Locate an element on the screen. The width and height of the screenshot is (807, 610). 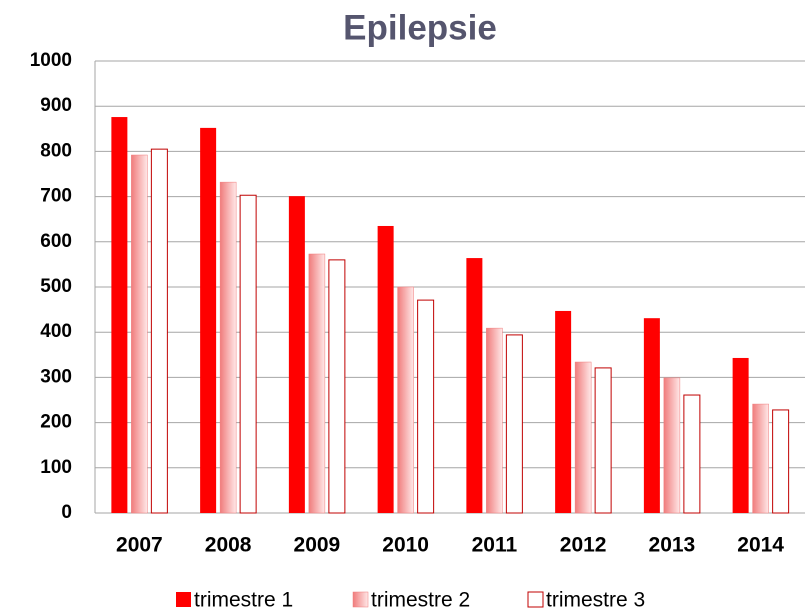
legend-label: trimestre 3 is located at coordinates (595, 599).